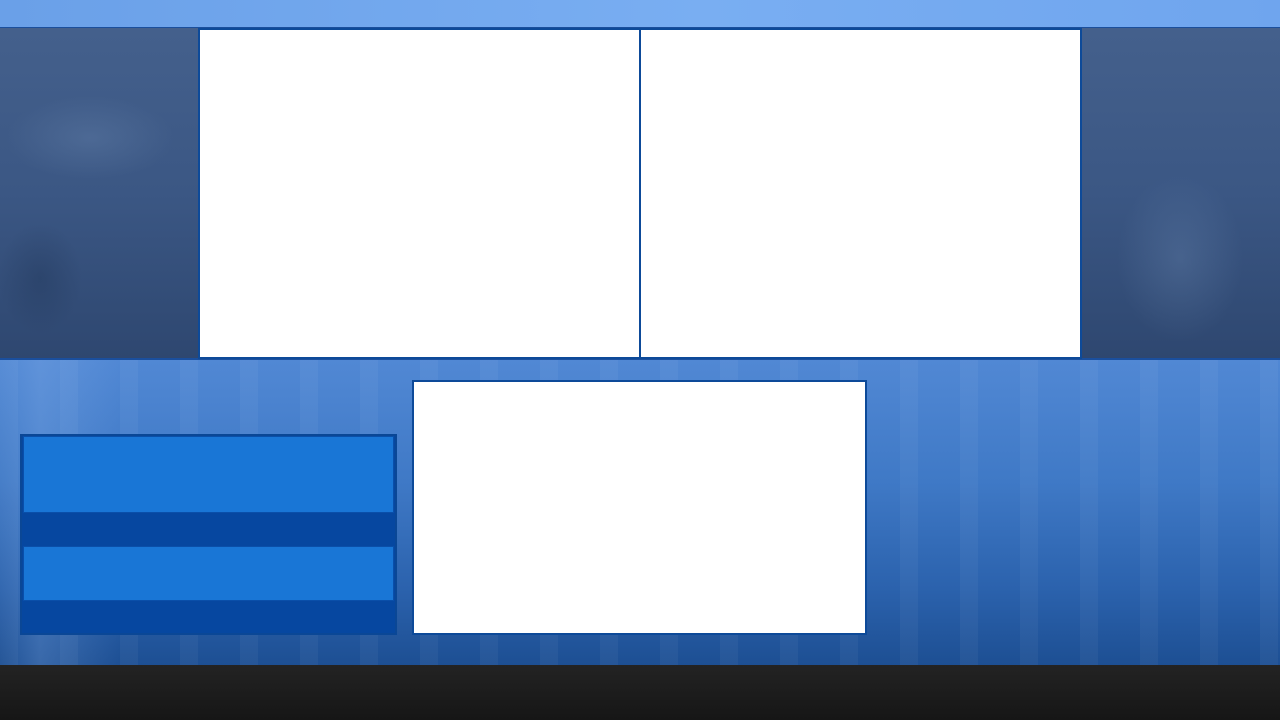 The image size is (1280, 720). What do you see at coordinates (208, 534) in the screenshot?
I see `menu-box` at bounding box center [208, 534].